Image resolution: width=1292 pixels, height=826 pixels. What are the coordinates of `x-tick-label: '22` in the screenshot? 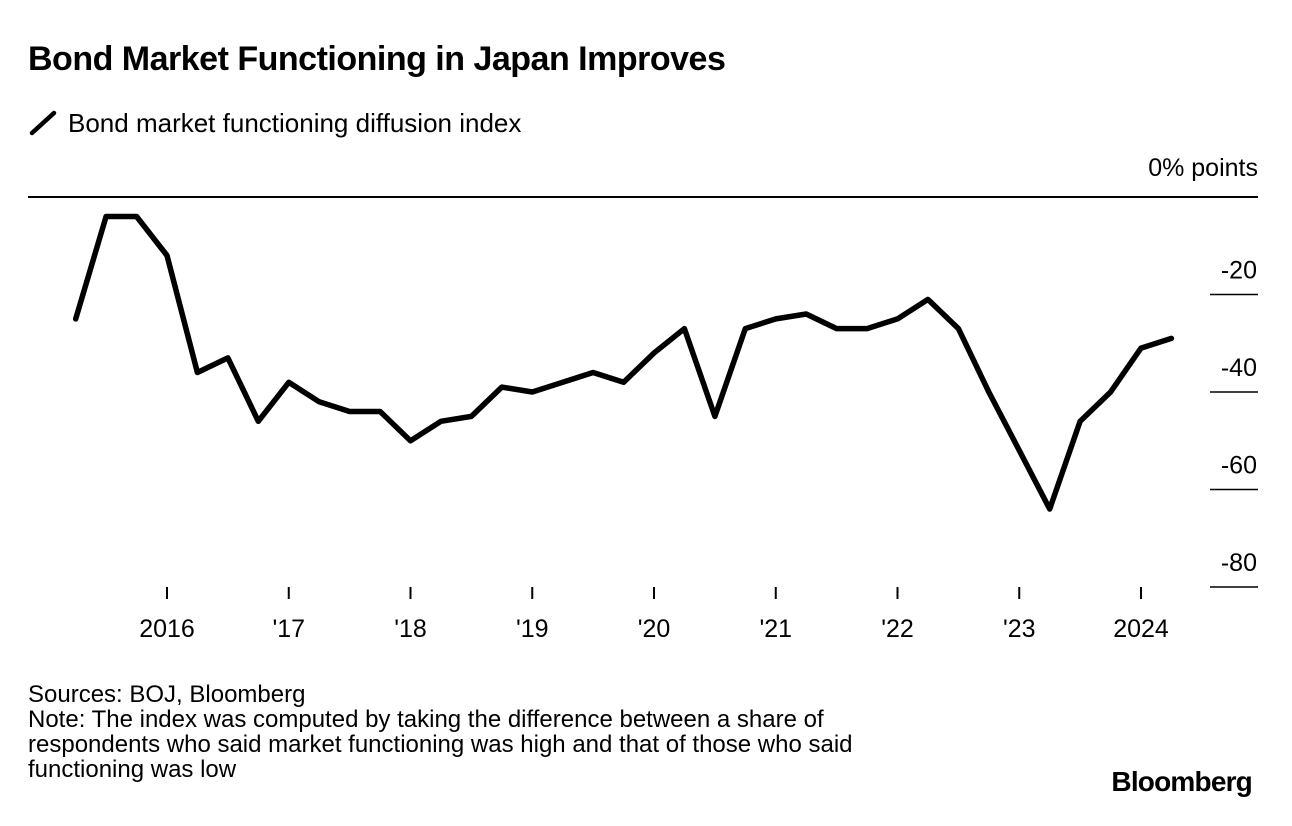 It's located at (897, 629).